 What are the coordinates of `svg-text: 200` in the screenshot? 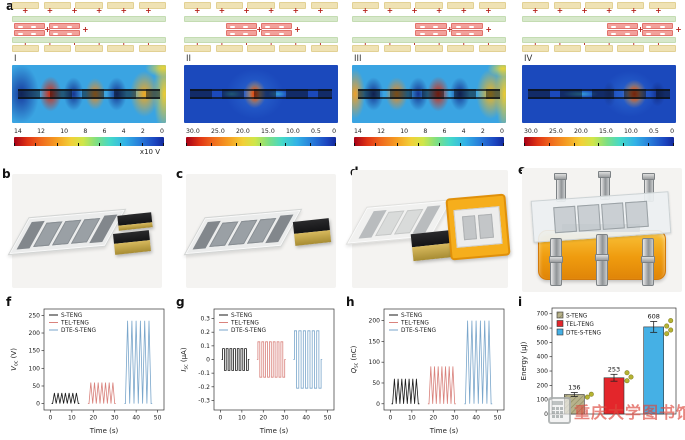 It's located at (35, 333).